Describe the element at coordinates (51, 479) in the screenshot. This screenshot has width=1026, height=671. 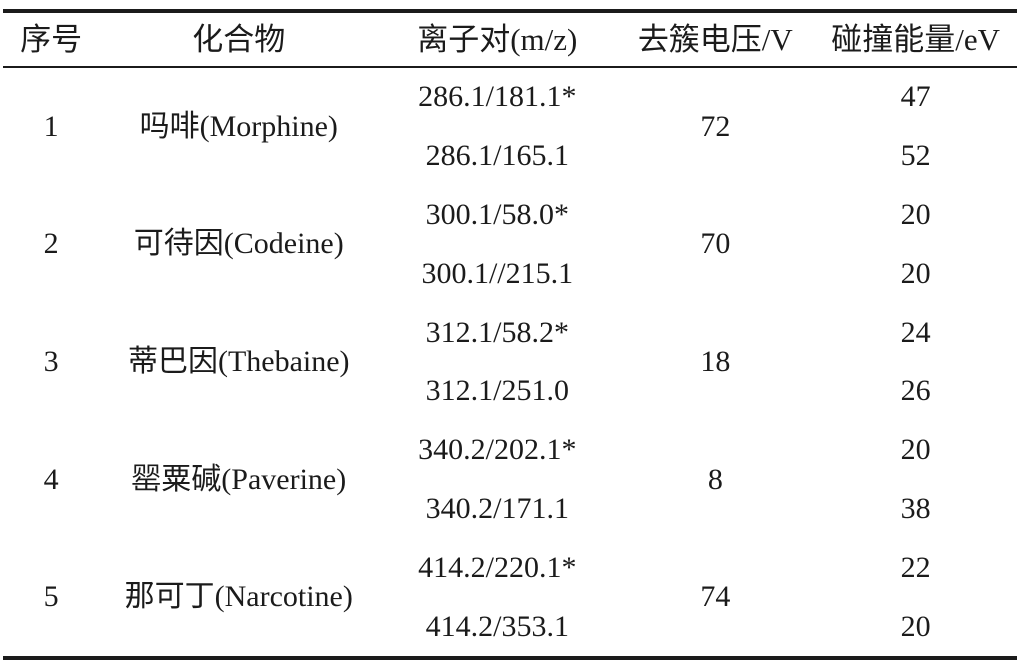
I see `cell-no: 4` at that location.